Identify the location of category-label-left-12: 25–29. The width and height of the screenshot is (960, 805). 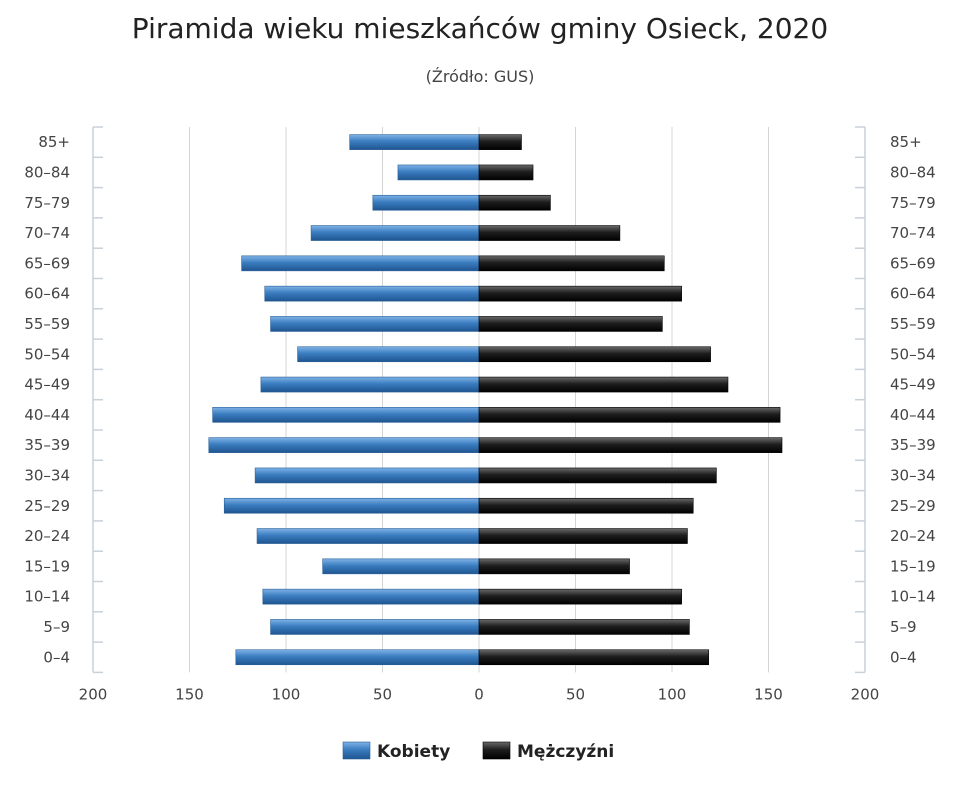
(47, 506).